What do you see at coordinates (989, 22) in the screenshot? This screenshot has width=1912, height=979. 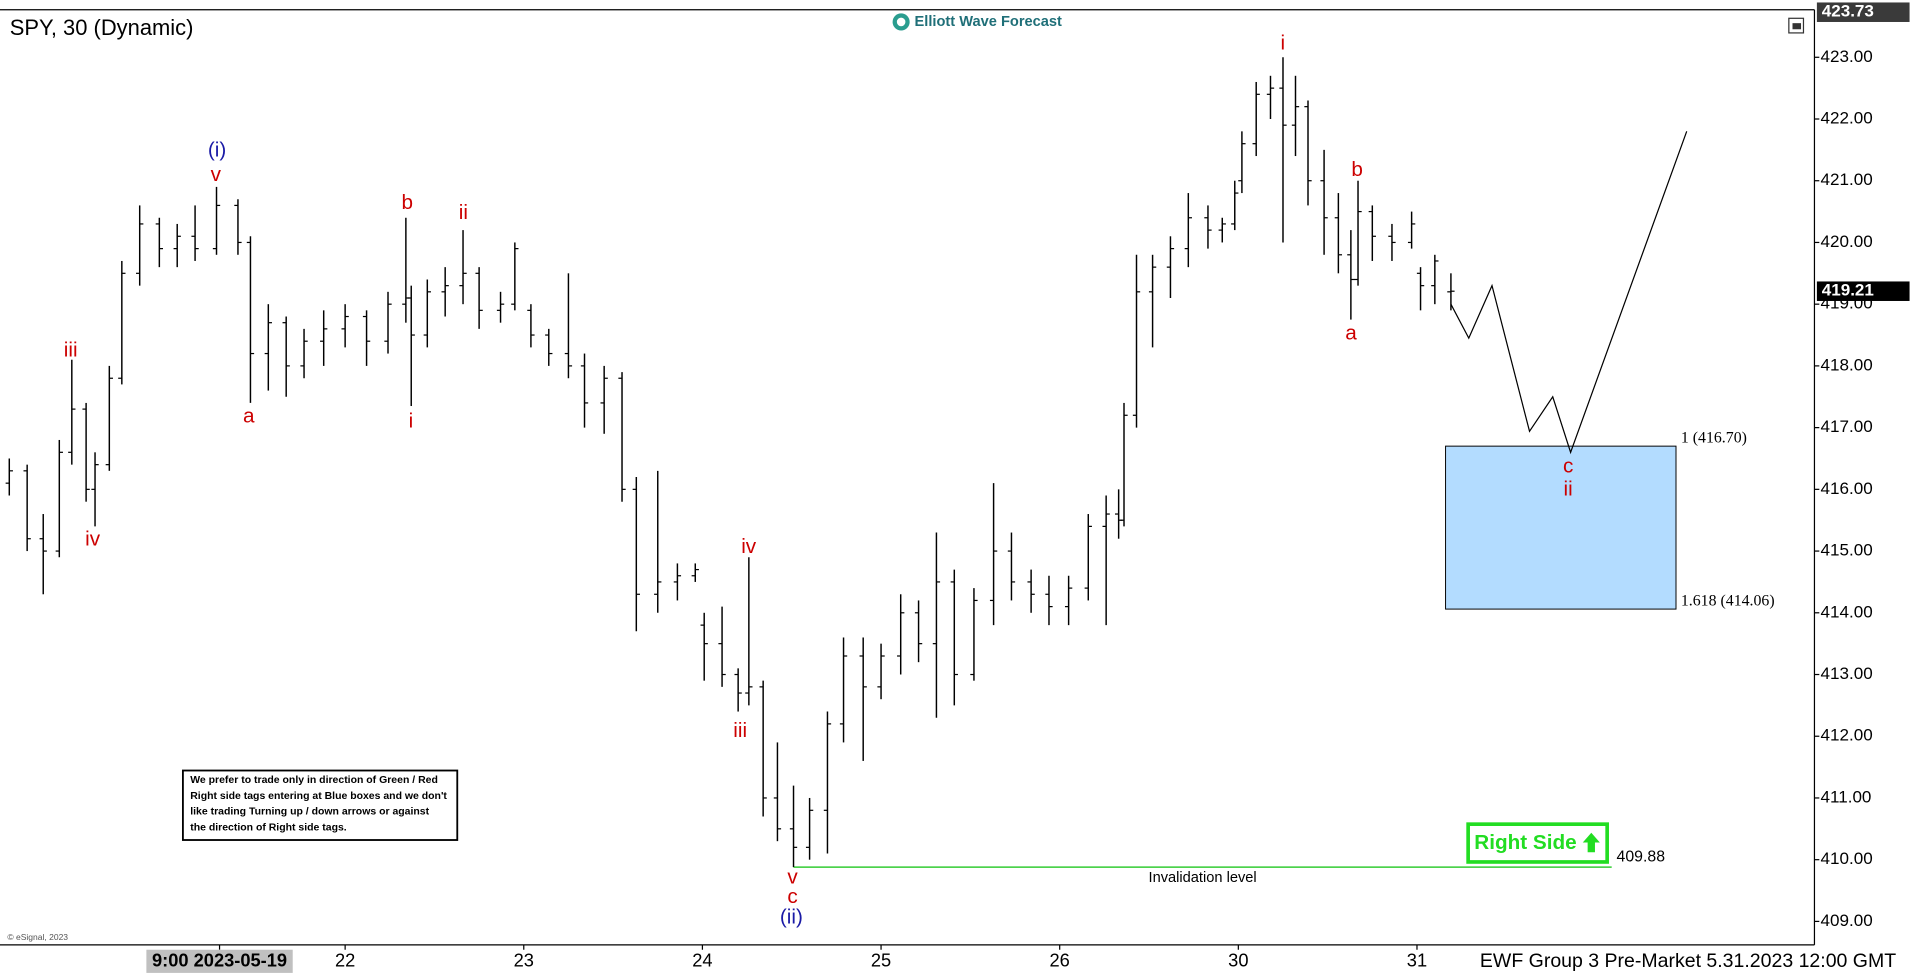 I see `logo-text: Elliott Wave Forecast` at bounding box center [989, 22].